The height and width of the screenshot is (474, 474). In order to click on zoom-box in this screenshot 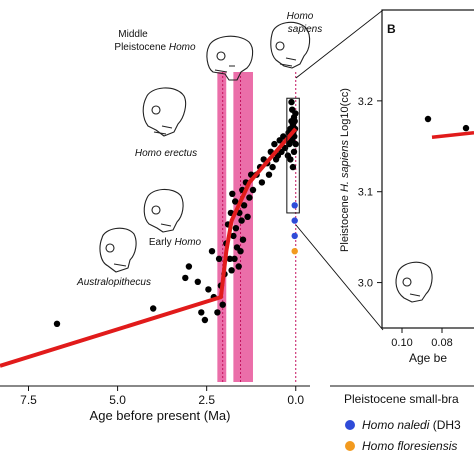, I will do `click(293, 155)`.